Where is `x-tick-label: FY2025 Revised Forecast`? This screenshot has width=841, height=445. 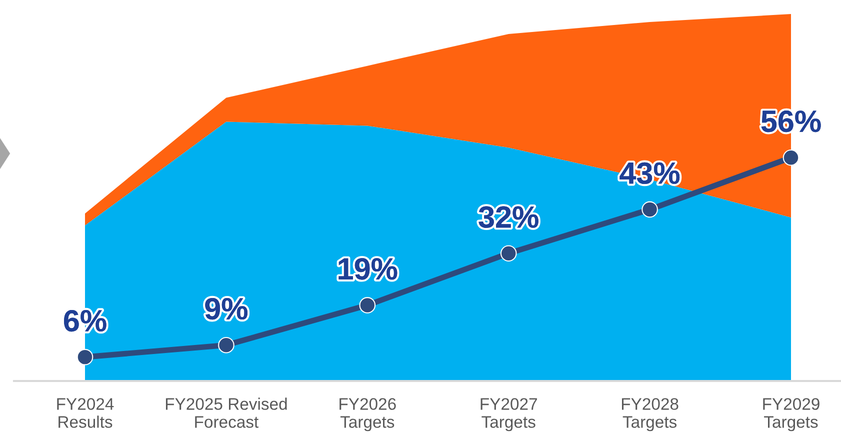
x-tick-label: FY2025 Revised Forecast is located at coordinates (226, 413).